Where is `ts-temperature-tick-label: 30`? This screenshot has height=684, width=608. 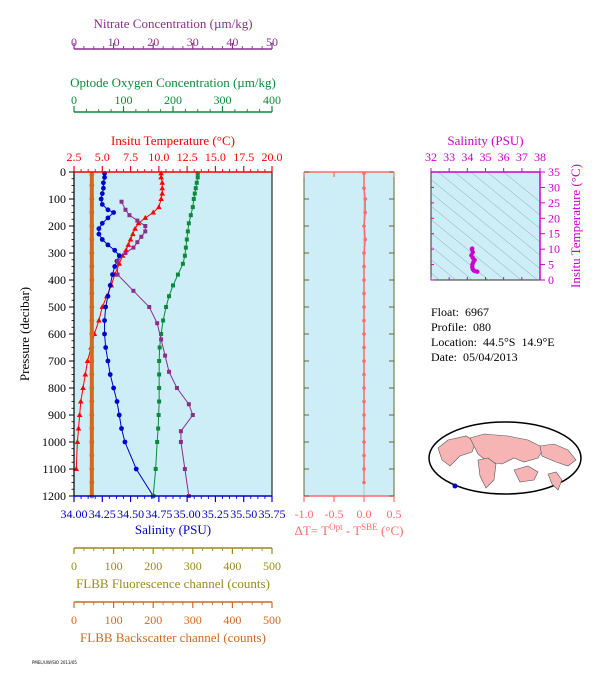
ts-temperature-tick-label: 30 is located at coordinates (554, 187).